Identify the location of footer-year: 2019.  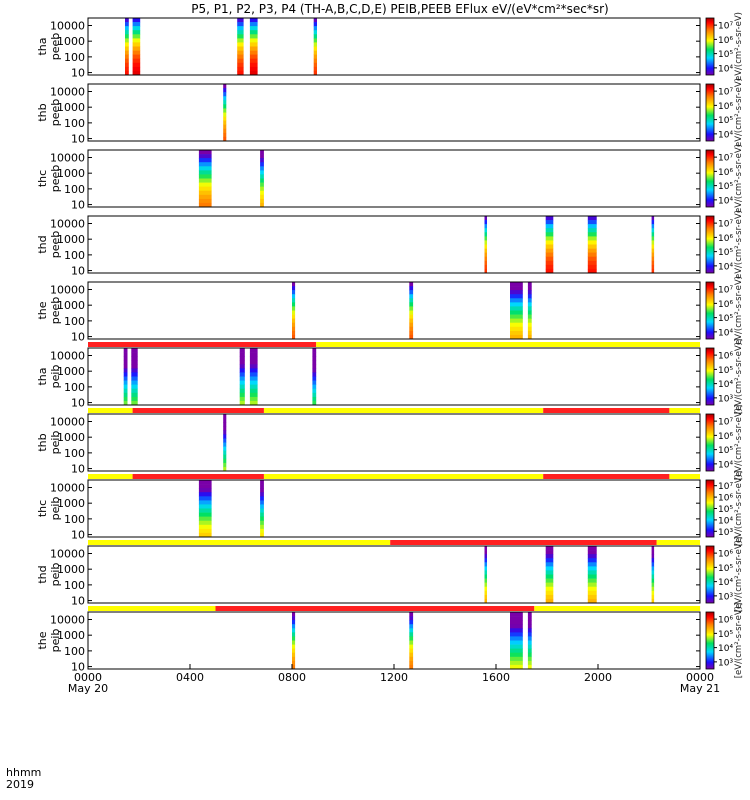
(20, 784).